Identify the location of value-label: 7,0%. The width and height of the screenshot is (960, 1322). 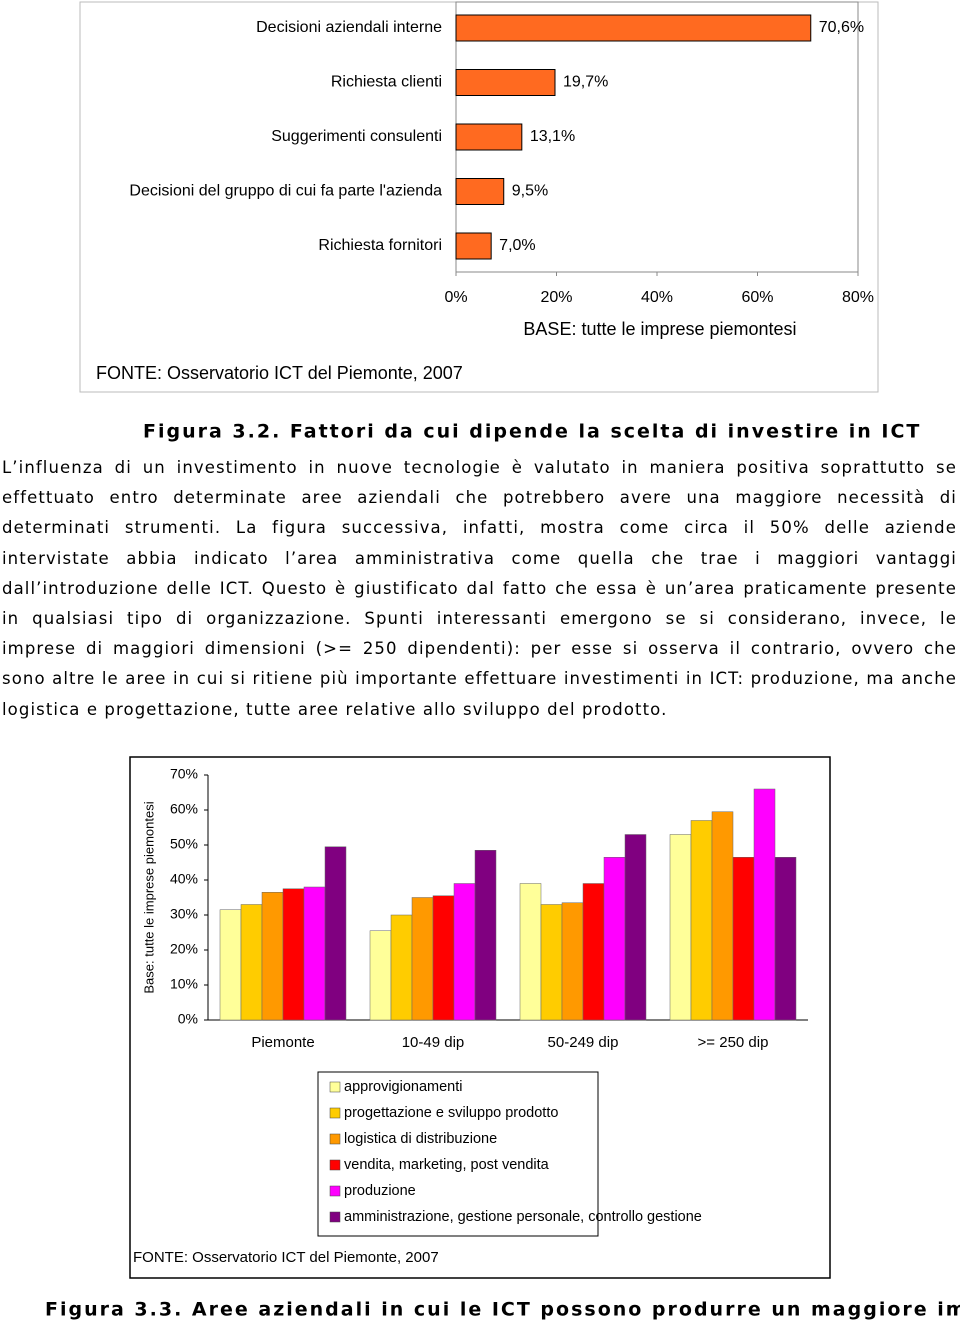
(517, 245).